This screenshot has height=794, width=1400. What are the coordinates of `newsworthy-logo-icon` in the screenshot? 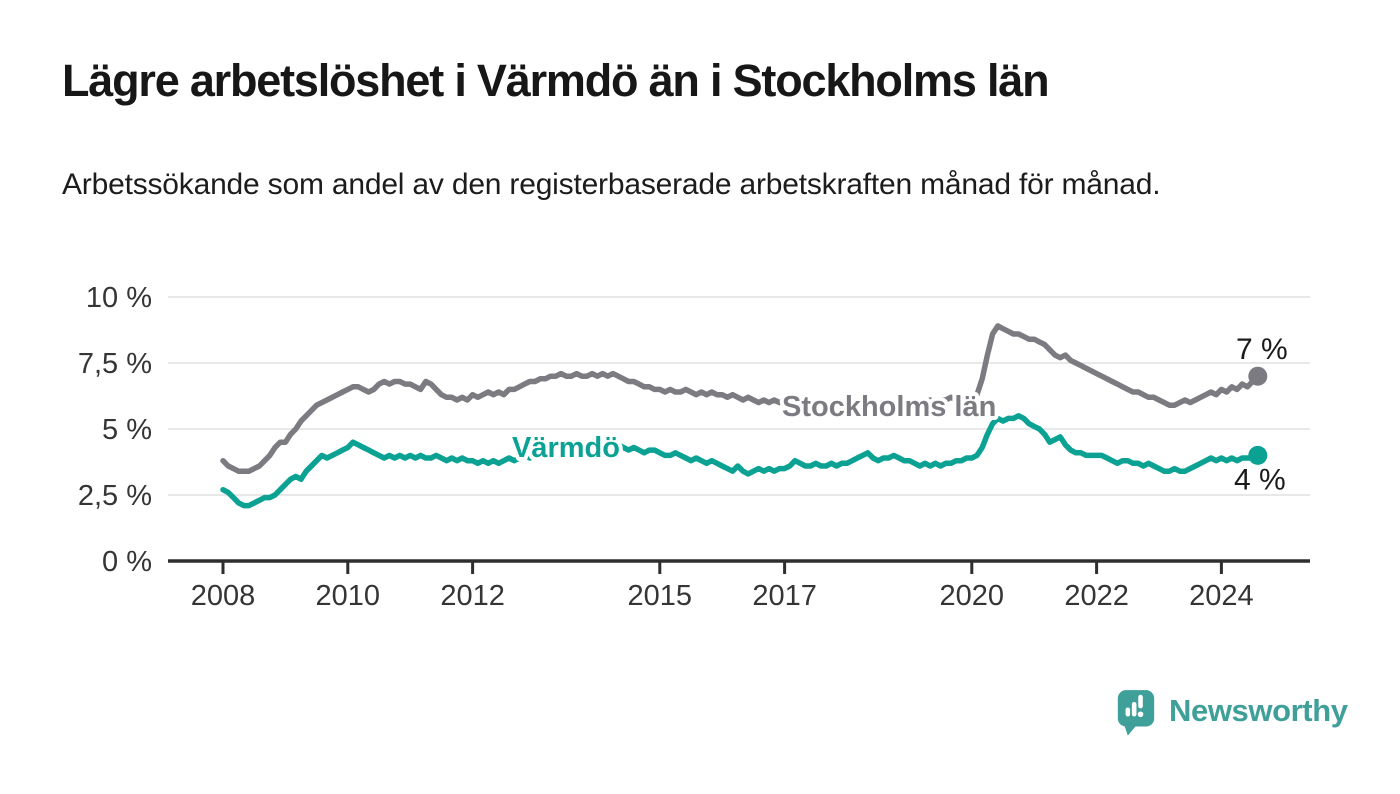 It's located at (1136, 713).